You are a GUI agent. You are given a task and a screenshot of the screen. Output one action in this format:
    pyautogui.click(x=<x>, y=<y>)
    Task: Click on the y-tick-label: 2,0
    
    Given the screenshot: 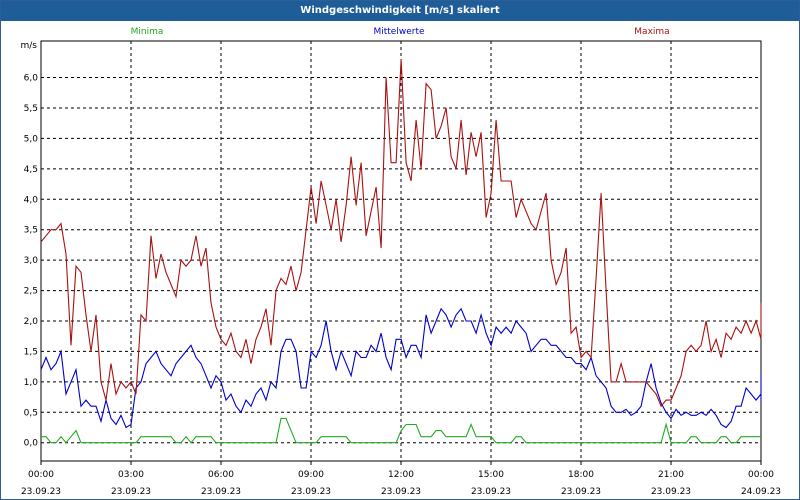 What is the action you would take?
    pyautogui.click(x=31, y=322)
    